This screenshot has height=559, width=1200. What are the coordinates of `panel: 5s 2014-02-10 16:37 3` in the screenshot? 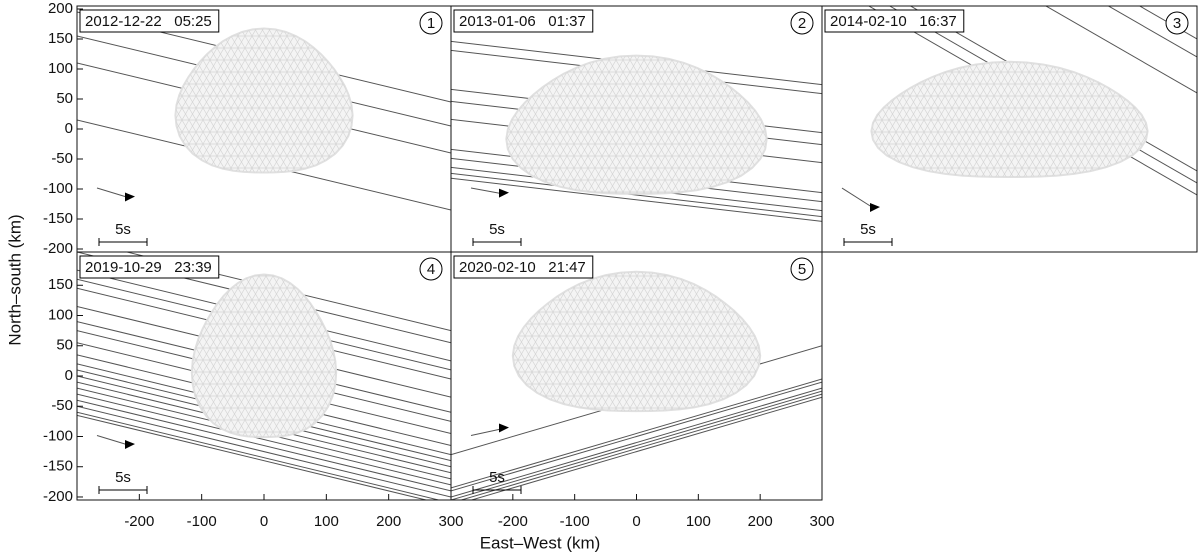 It's located at (1009, 129).